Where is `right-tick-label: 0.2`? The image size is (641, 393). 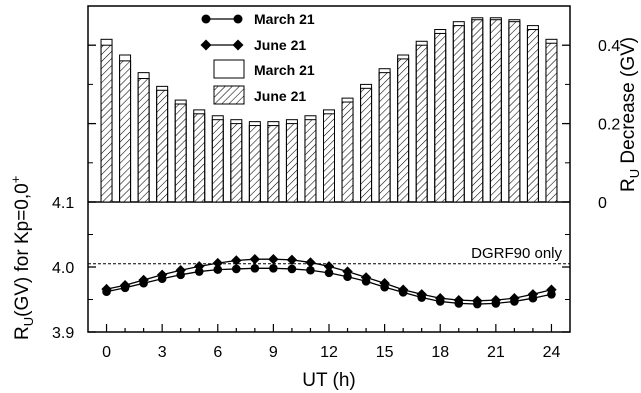 right-tick-label: 0.2 is located at coordinates (609, 125).